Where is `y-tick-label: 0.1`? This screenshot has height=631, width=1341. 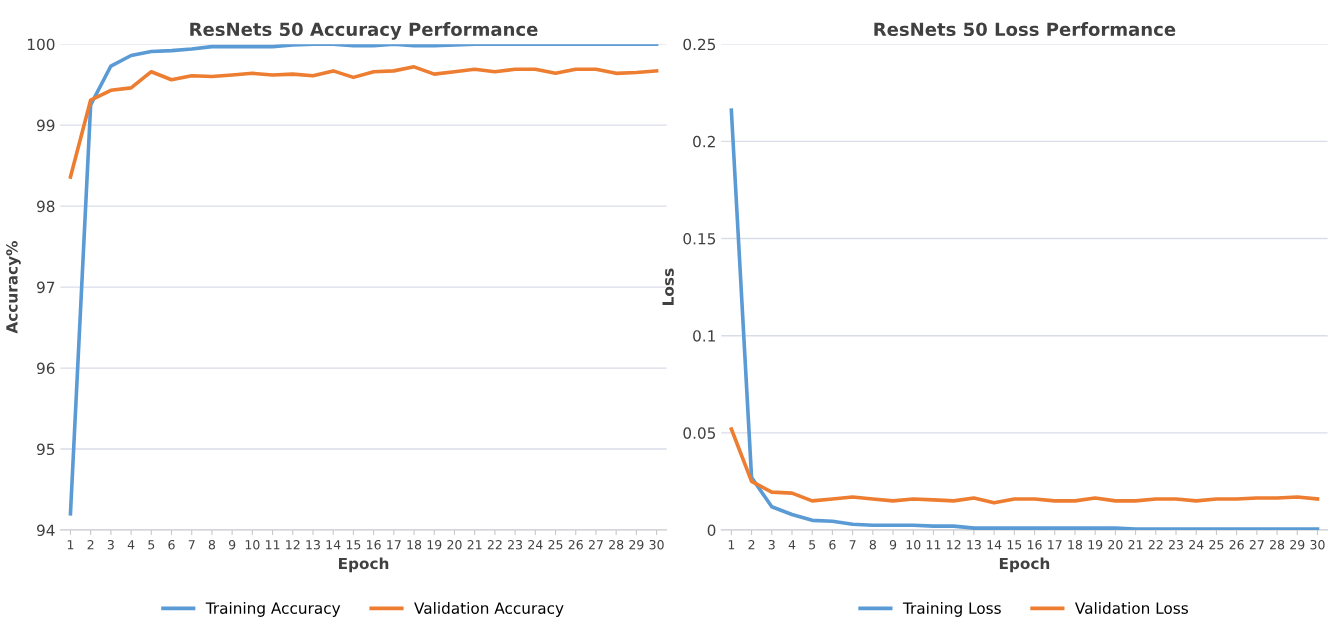 y-tick-label: 0.1 is located at coordinates (704, 336).